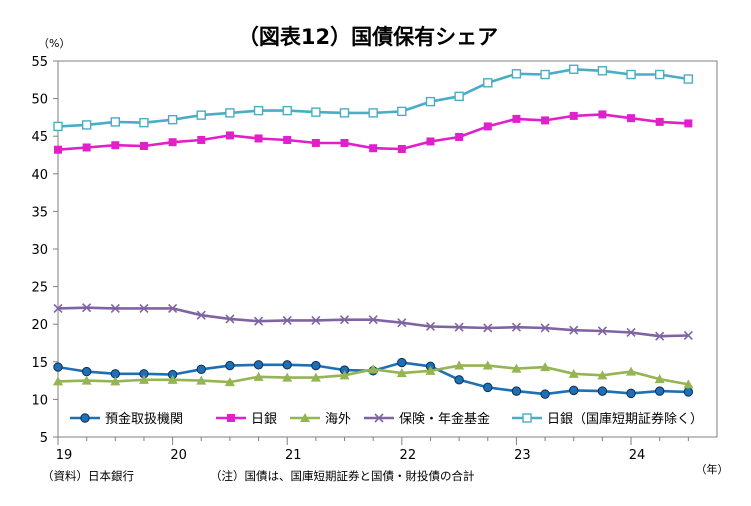 The image size is (751, 506). I want to click on x-tick-label: 23, so click(522, 455).